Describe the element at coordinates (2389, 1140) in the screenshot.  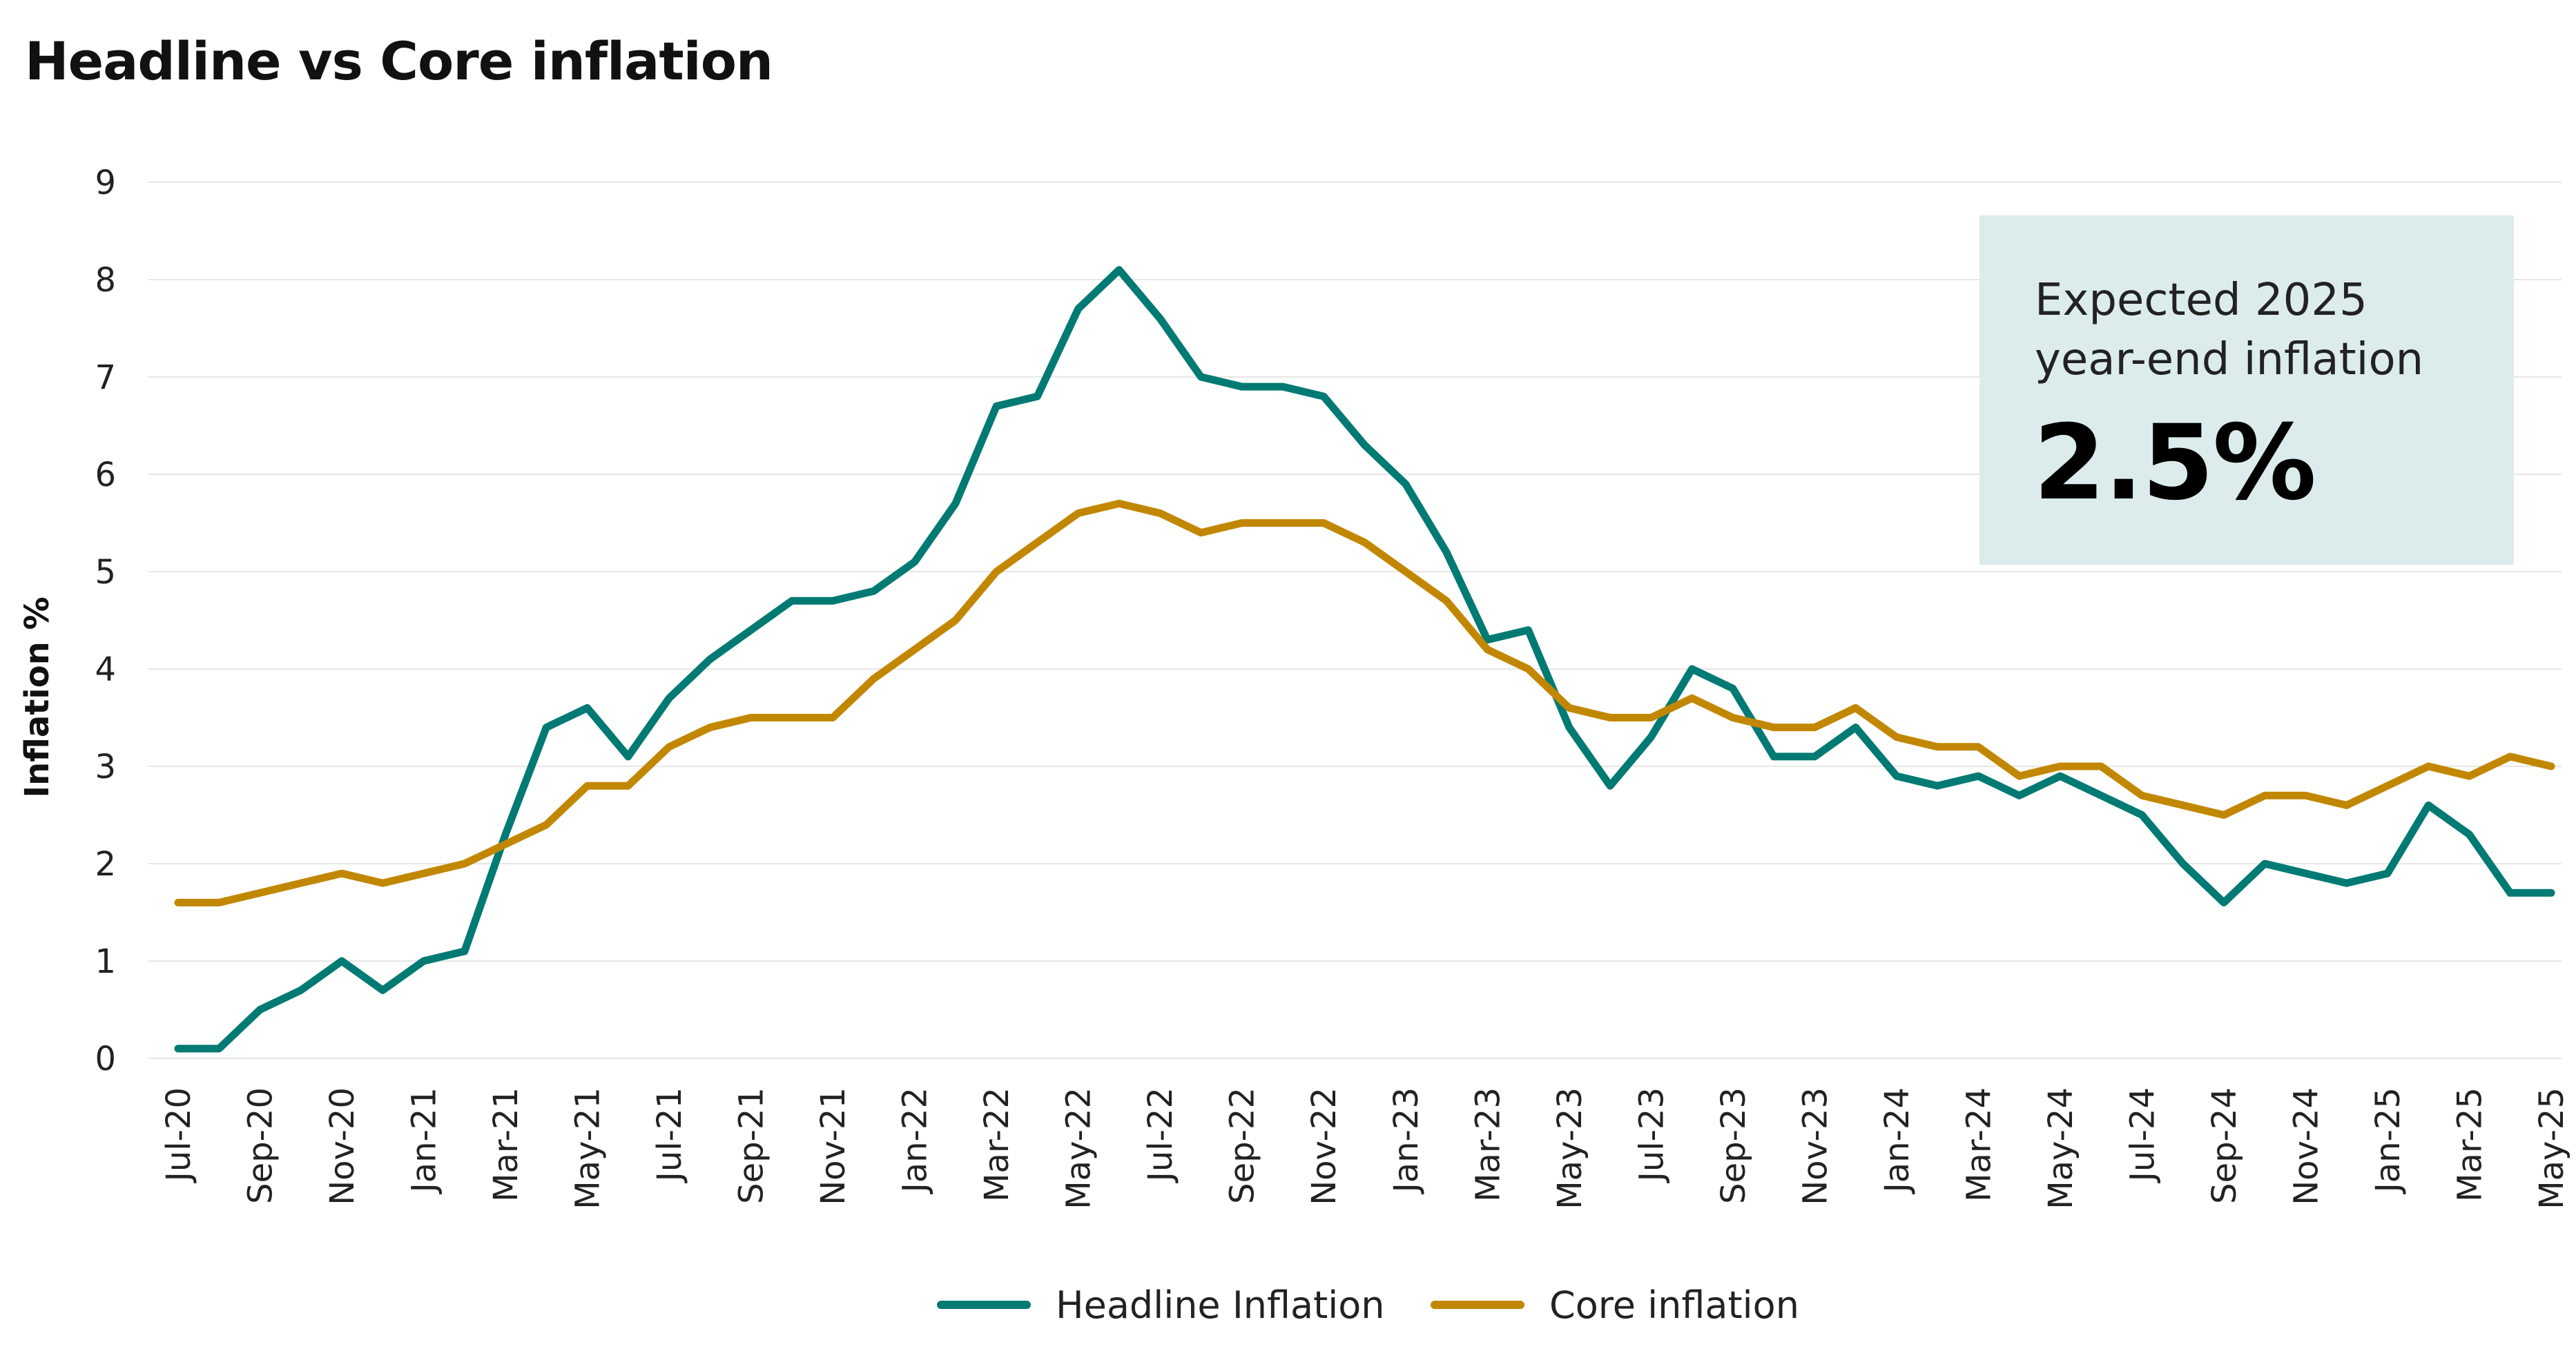
I see `x-tick-label: Jan-25` at that location.